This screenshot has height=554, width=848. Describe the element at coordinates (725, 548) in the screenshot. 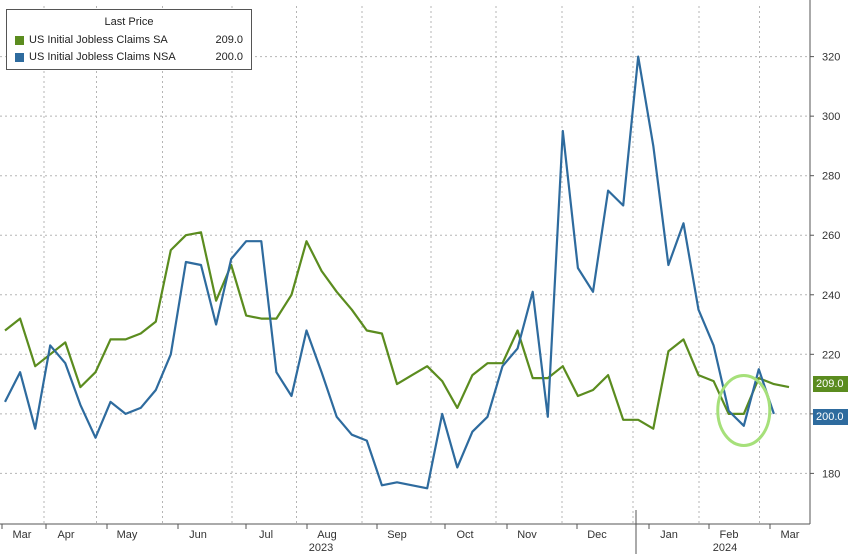

I see `year-label: 2024` at that location.